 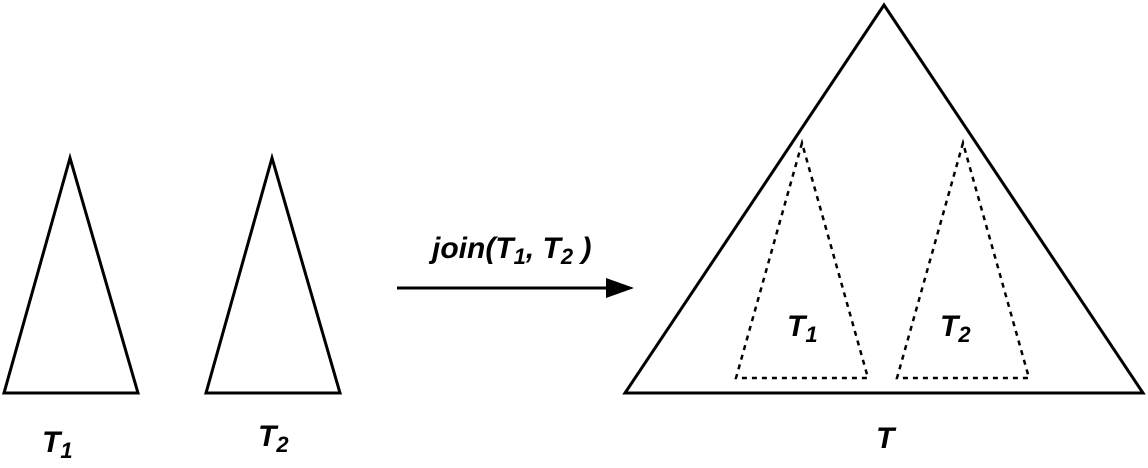 I want to click on join-operation-label: join(T1, T2 ), so click(x=509, y=250).